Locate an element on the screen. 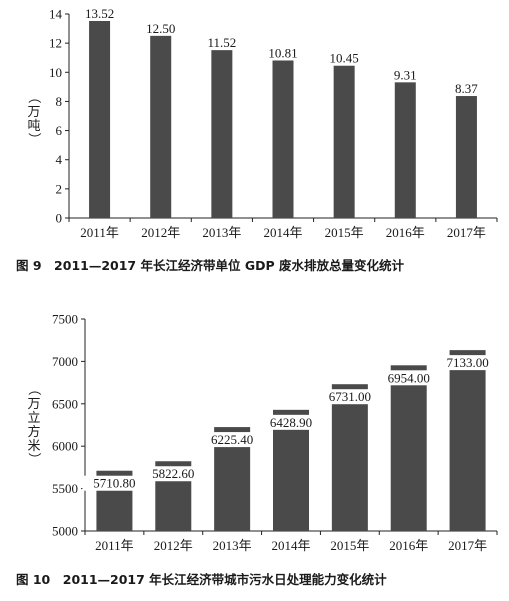  y-axis-label-char: 吨 is located at coordinates (33, 126).